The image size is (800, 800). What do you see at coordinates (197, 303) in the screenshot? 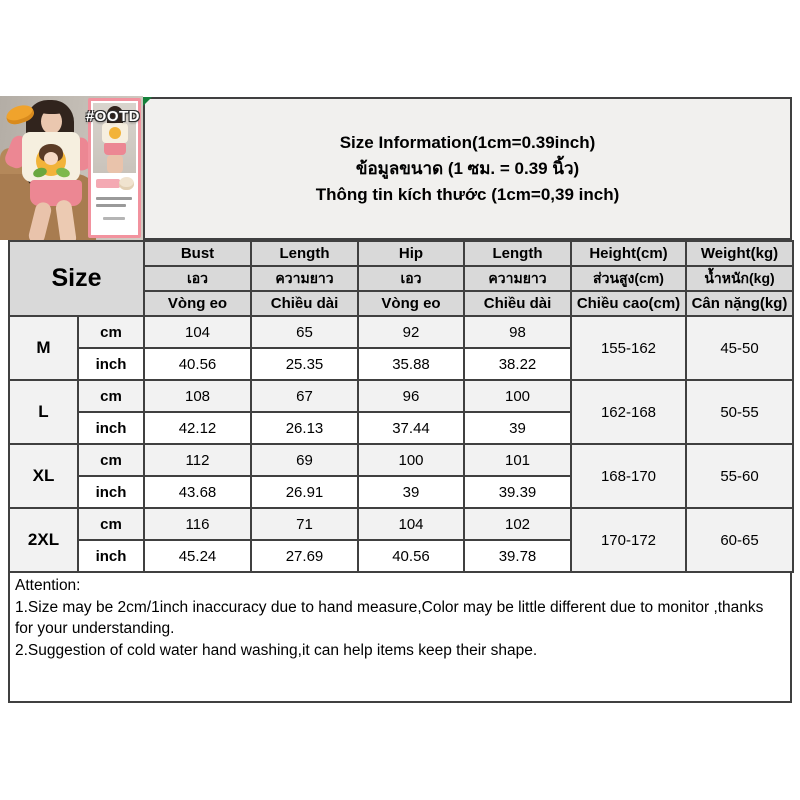
I see `col-header-bust-vi: Vòng eo` at bounding box center [197, 303].